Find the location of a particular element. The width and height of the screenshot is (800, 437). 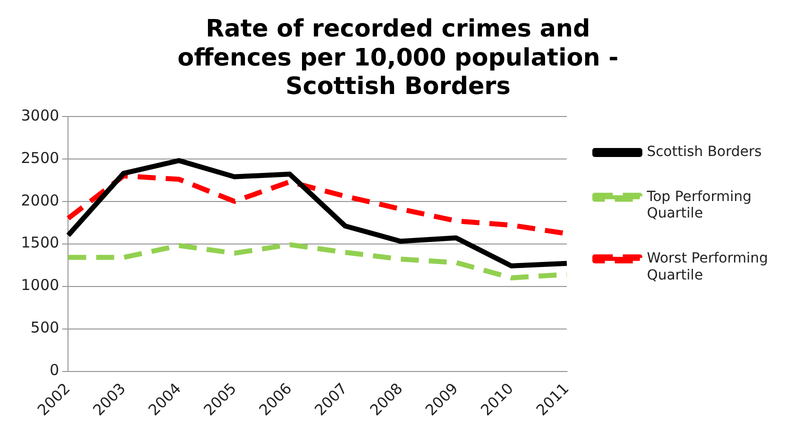

y-tick-label: 3000 is located at coordinates (40, 115).